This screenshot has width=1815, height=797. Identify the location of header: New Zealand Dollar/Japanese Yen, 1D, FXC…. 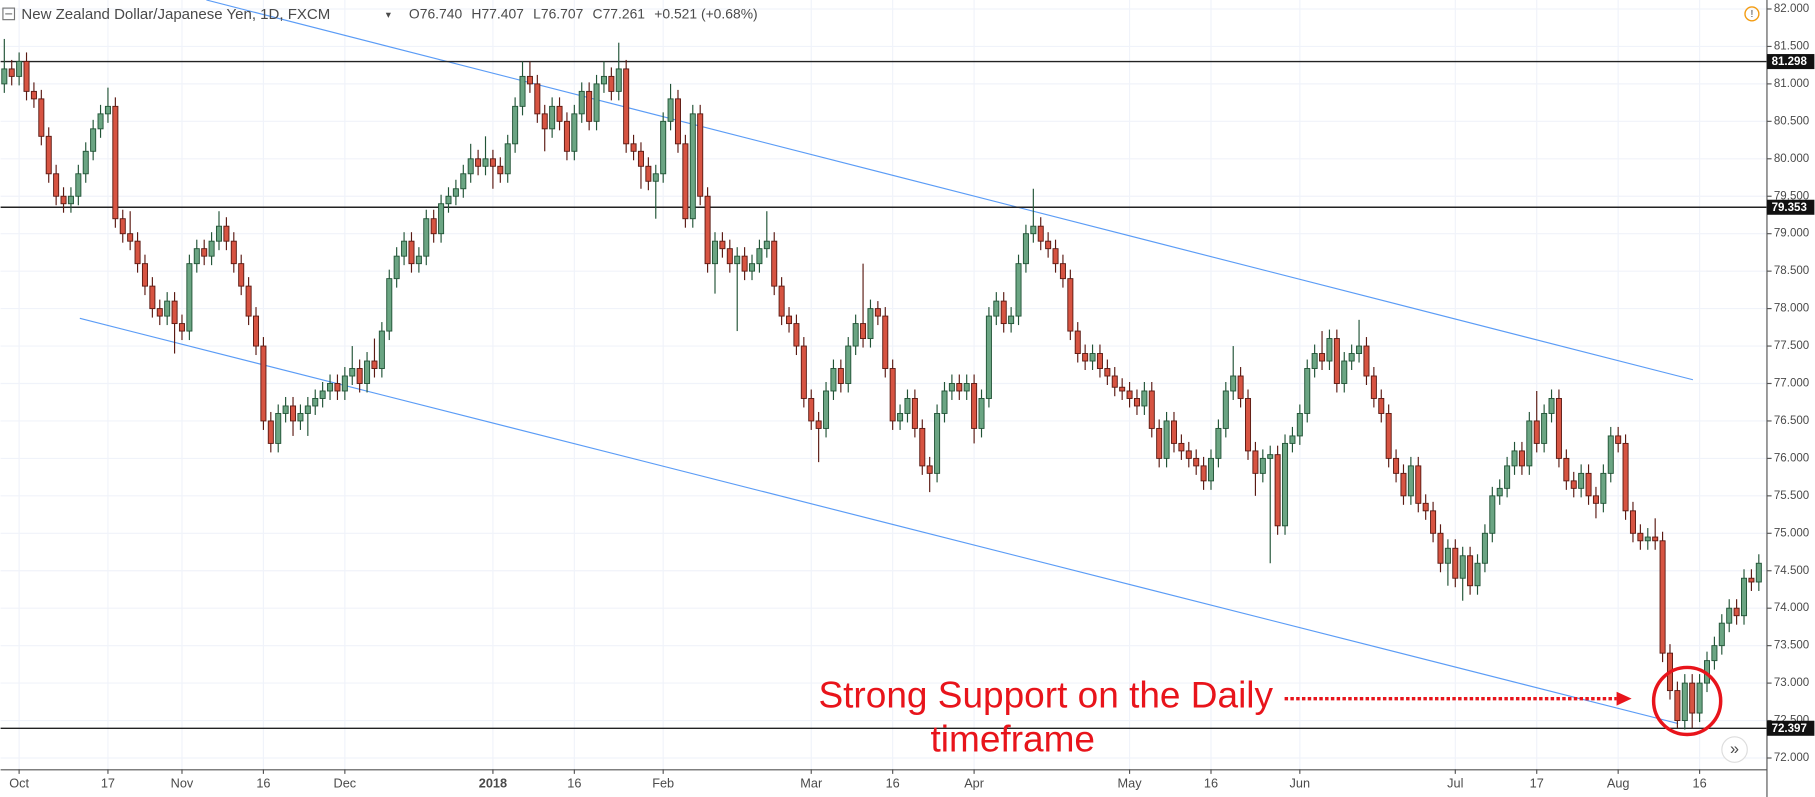
(881, 14).